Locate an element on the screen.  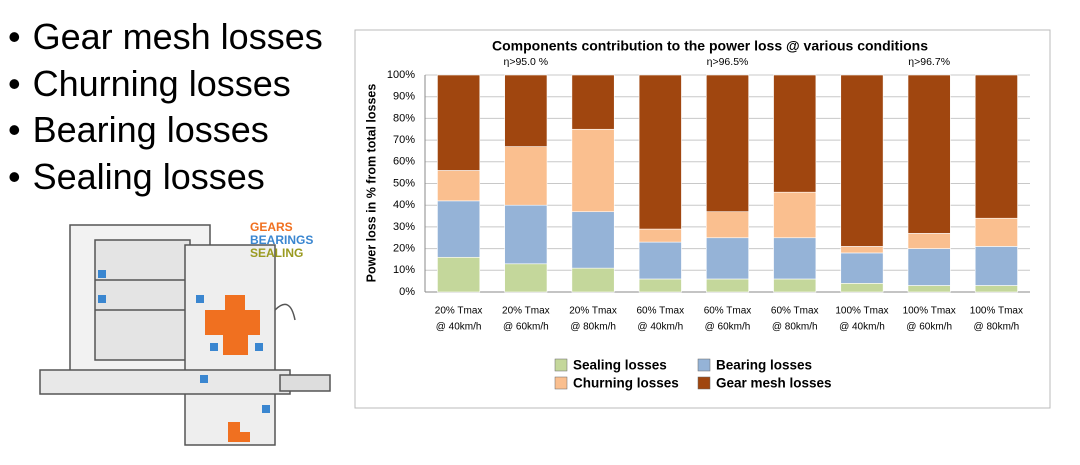
y-tick-label: 100% is located at coordinates (401, 75).